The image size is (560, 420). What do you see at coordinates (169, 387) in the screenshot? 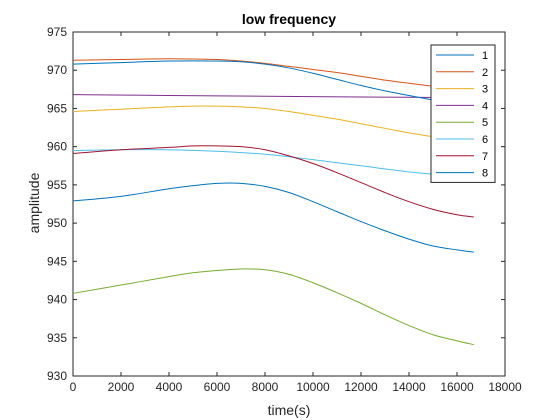
I see `x-tick-label: 4000` at bounding box center [169, 387].